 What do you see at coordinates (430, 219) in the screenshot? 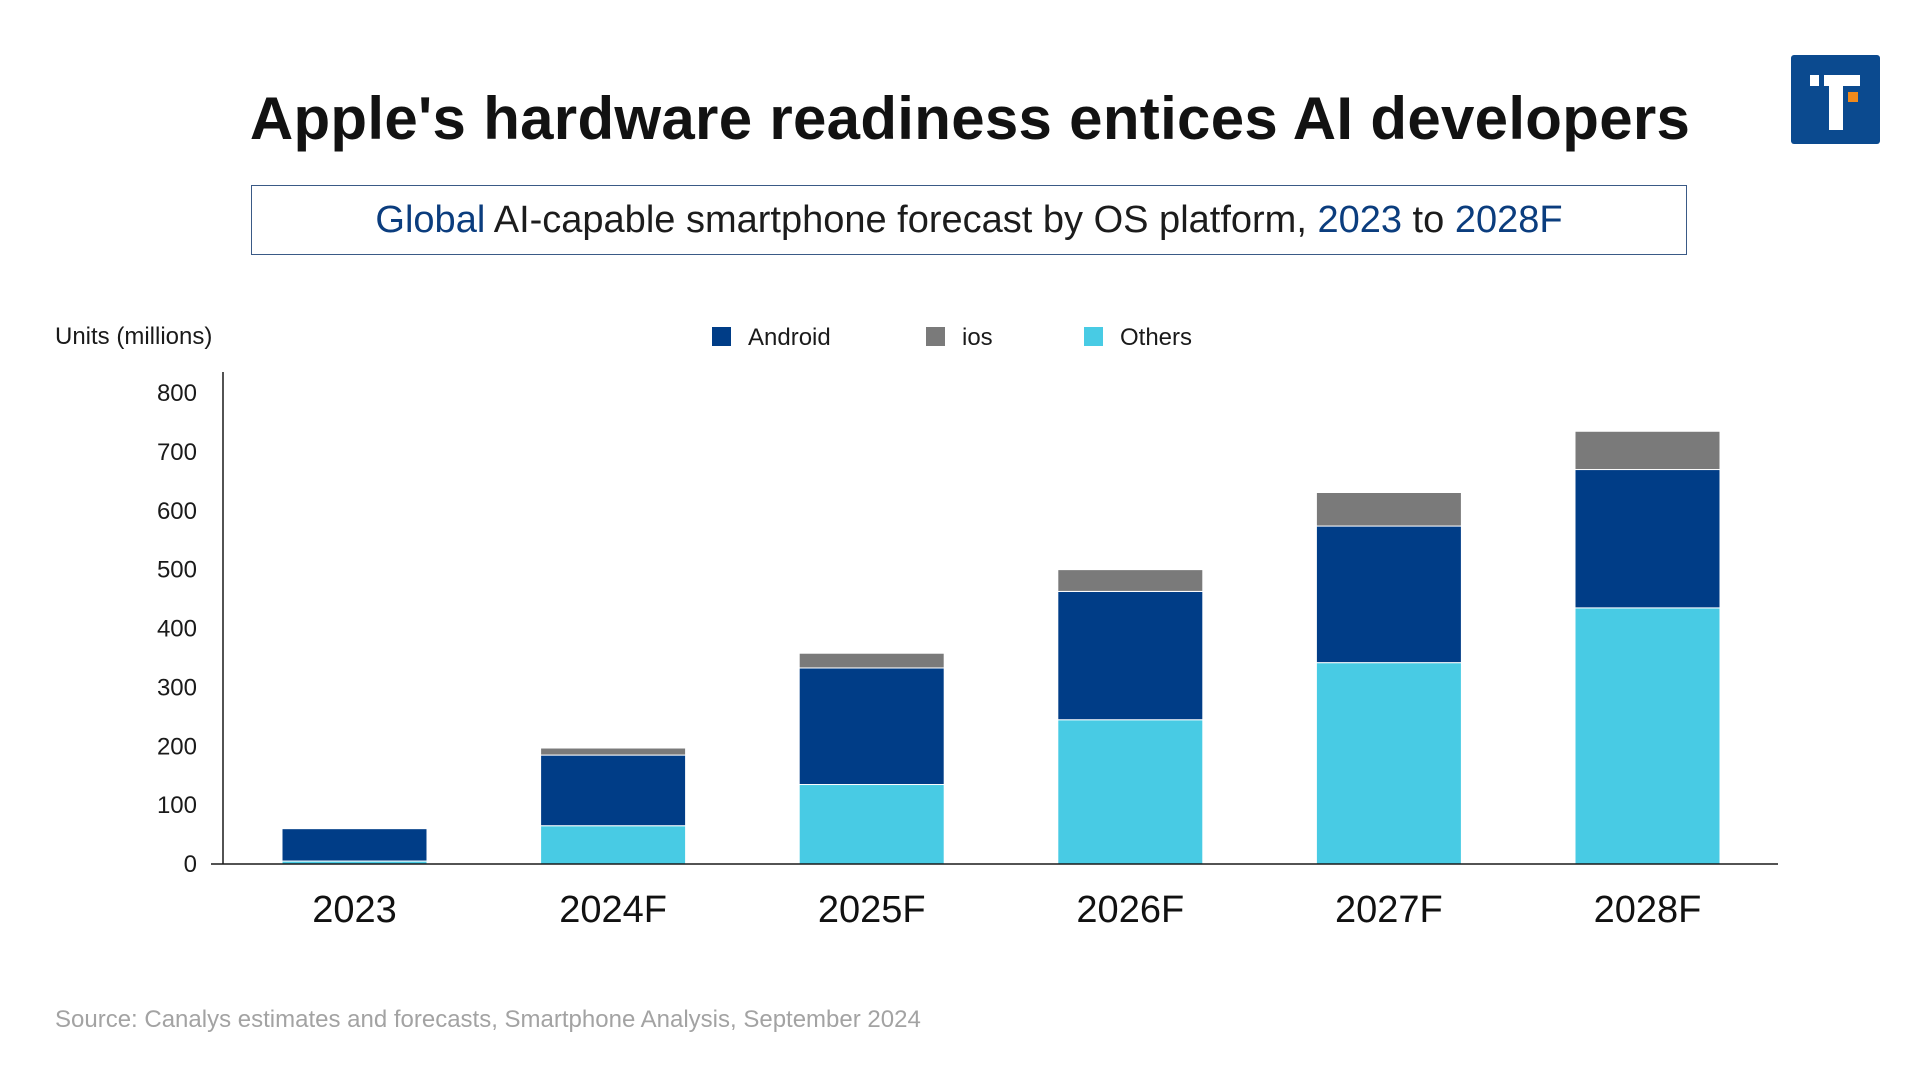
I see `subtitle-global: Global` at bounding box center [430, 219].